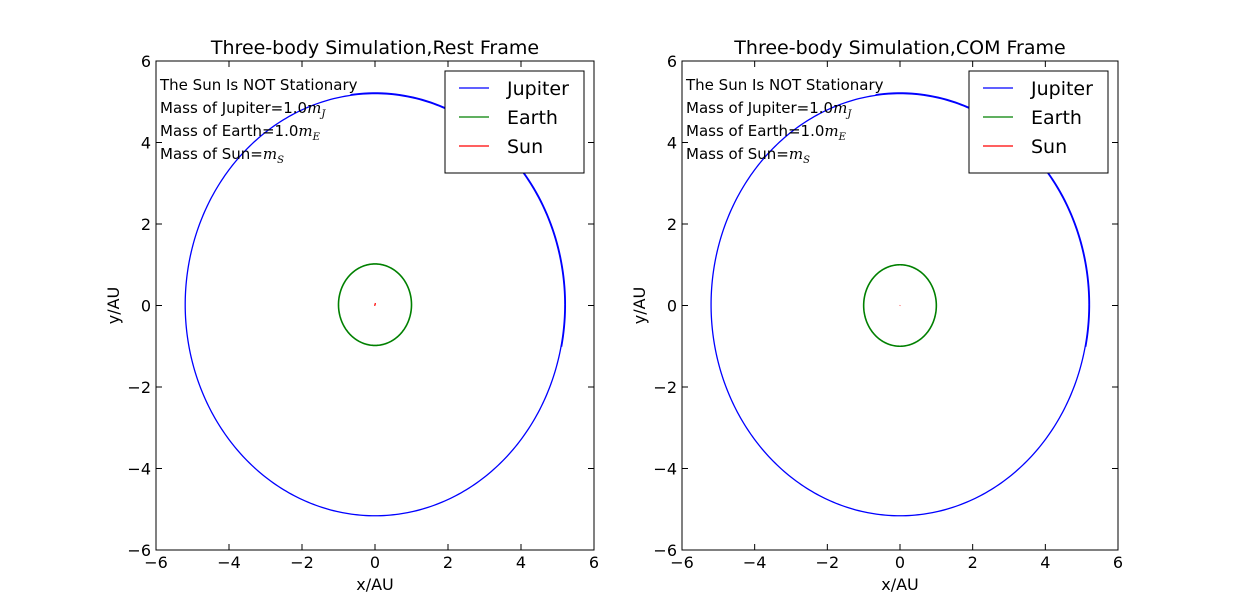  Describe the element at coordinates (374, 48) in the screenshot. I see `chart-title: Three-body Simulation,Rest Frame` at that location.